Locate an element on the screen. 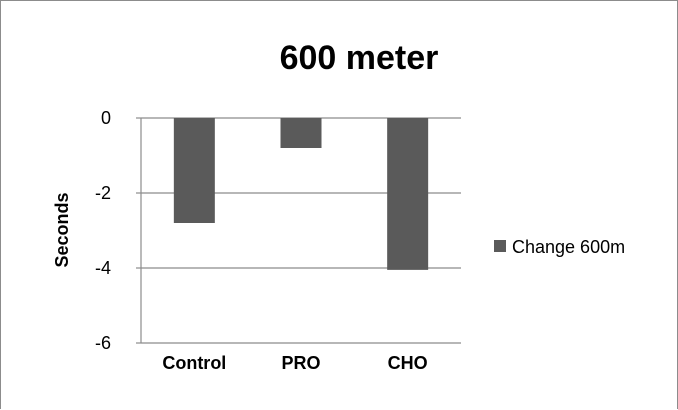 This screenshot has height=410, width=678. y-tick-label: -6 is located at coordinates (103, 343).